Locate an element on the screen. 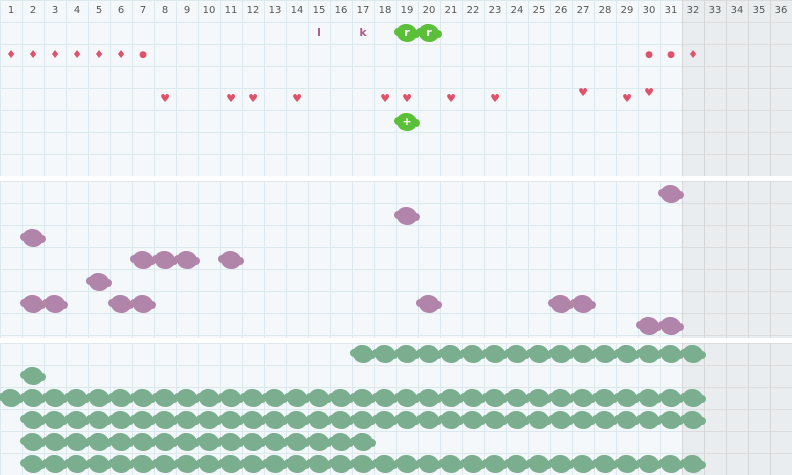  badge-icon: r is located at coordinates (407, 33).